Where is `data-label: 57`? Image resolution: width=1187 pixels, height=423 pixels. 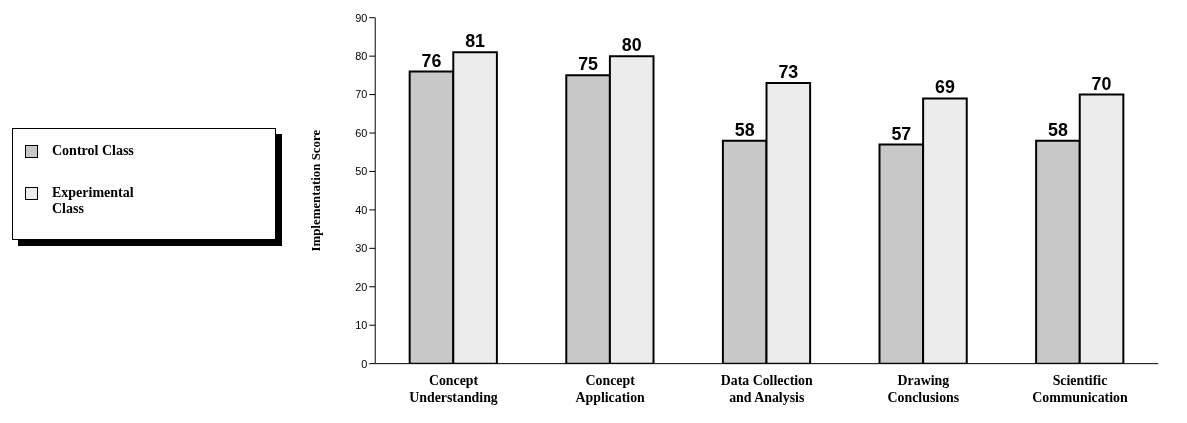 data-label: 57 is located at coordinates (901, 133).